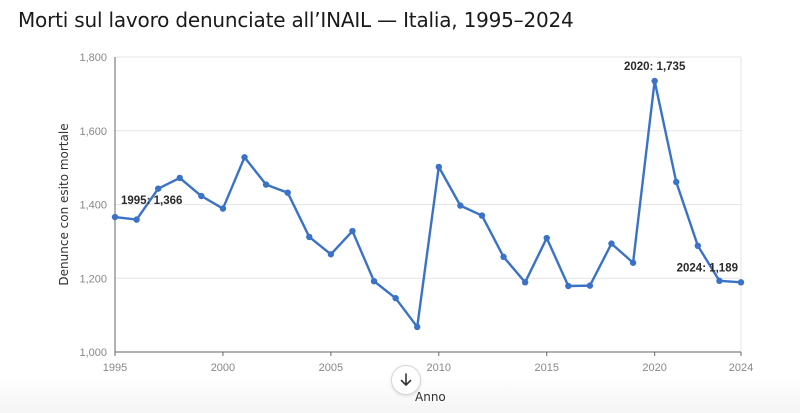  I want to click on scroll-down-button, so click(406, 380).